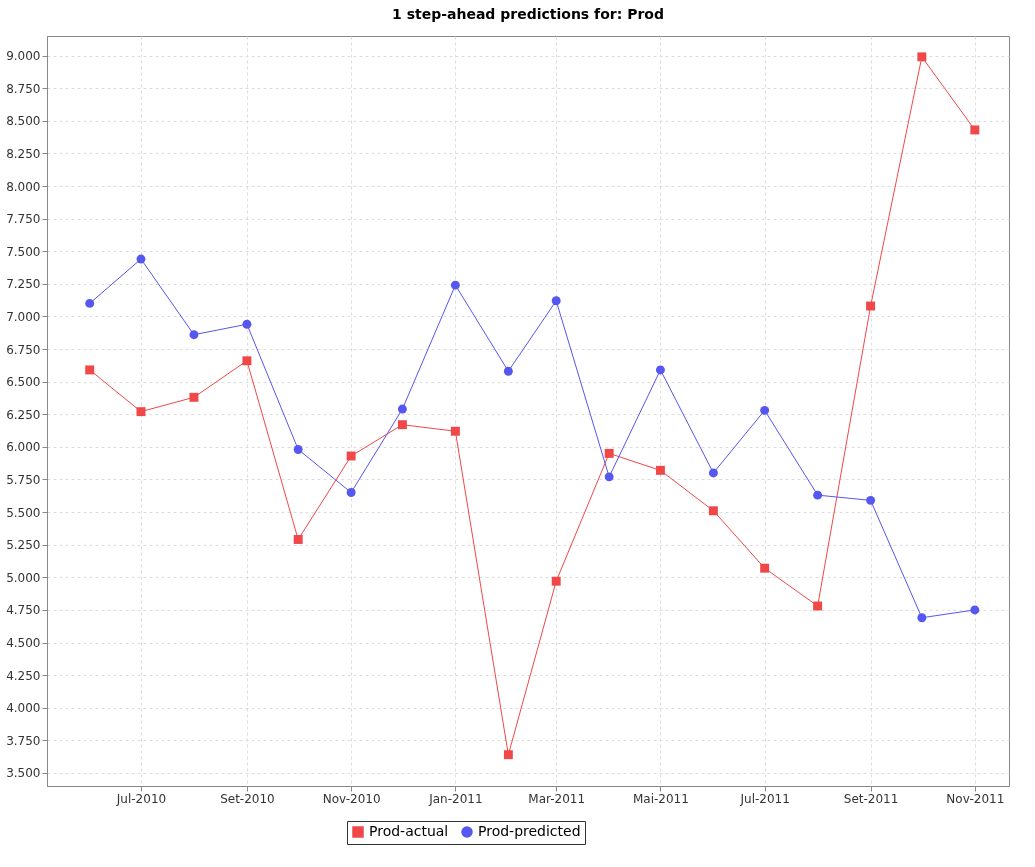  I want to click on y-tick-label: 6.750, so click(23, 349).